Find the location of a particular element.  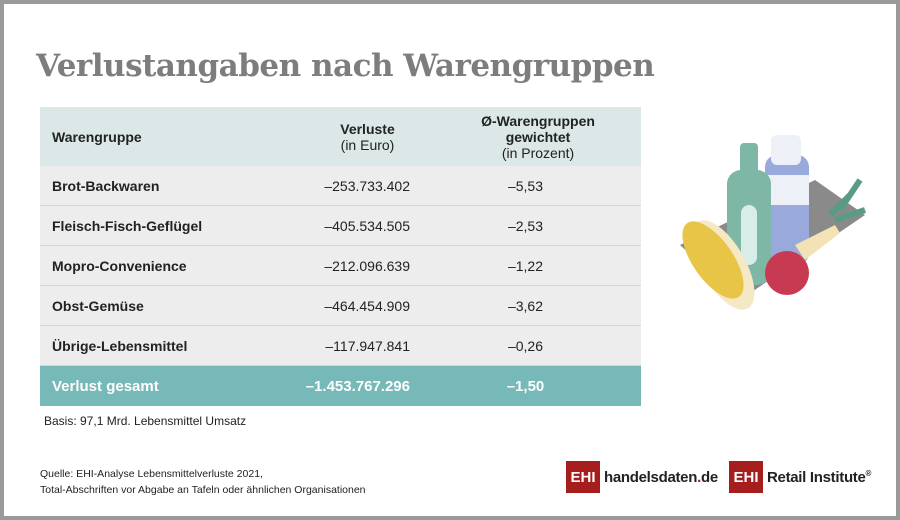

tomato-icon is located at coordinates (787, 273).